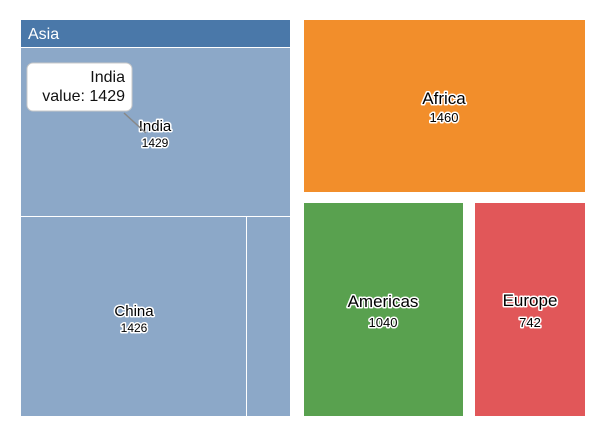  Describe the element at coordinates (383, 322) in the screenshot. I see `americas-value-label: 1040` at that location.